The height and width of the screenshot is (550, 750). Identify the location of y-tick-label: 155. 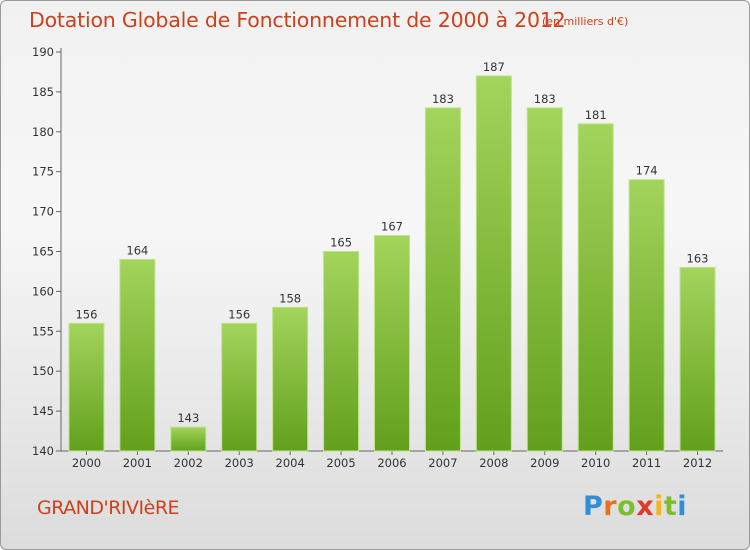
(43, 331).